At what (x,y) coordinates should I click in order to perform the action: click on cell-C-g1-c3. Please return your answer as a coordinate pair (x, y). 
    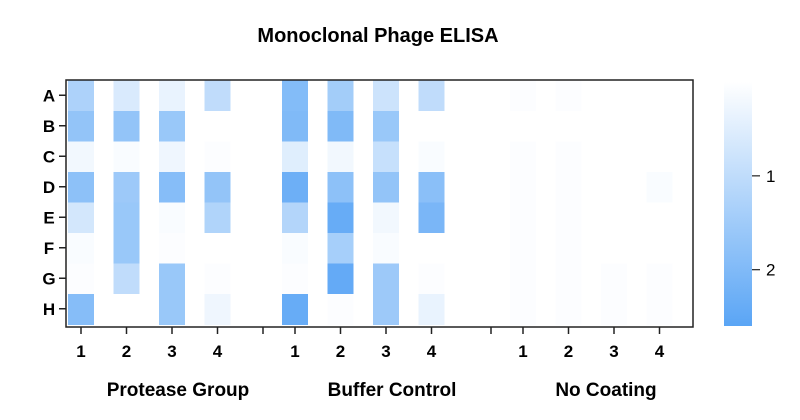
    Looking at the image, I should click on (172, 157).